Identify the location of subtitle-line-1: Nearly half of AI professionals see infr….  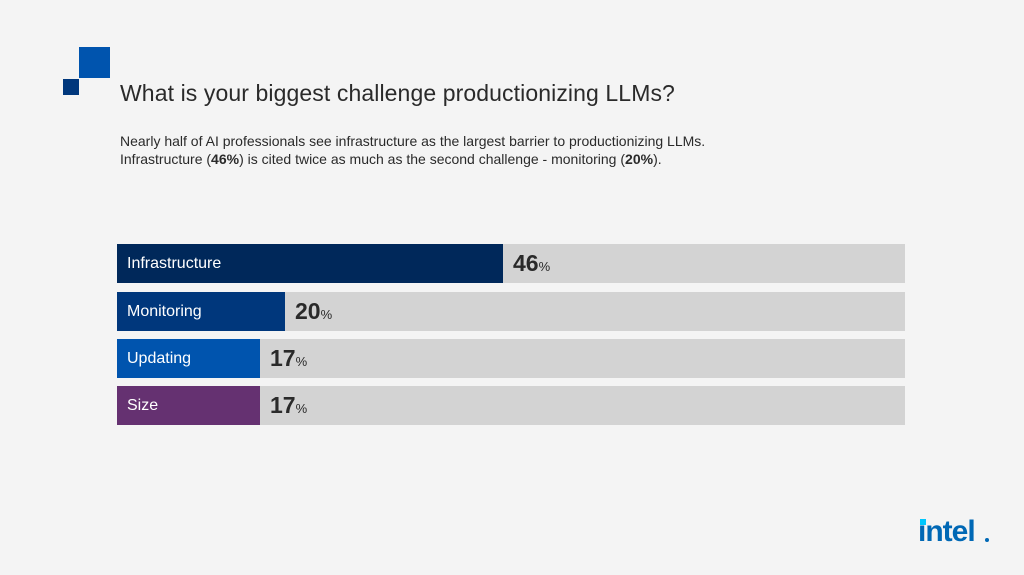
(413, 141).